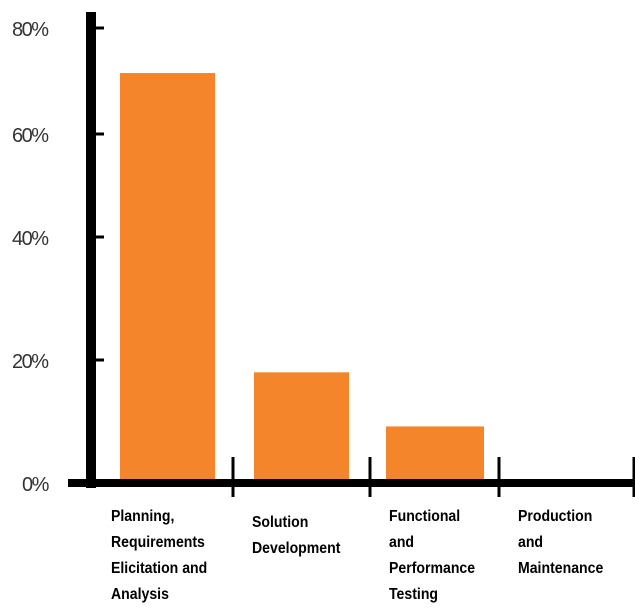  What do you see at coordinates (561, 542) in the screenshot?
I see `x-category-label-4: Production and Maintenance` at bounding box center [561, 542].